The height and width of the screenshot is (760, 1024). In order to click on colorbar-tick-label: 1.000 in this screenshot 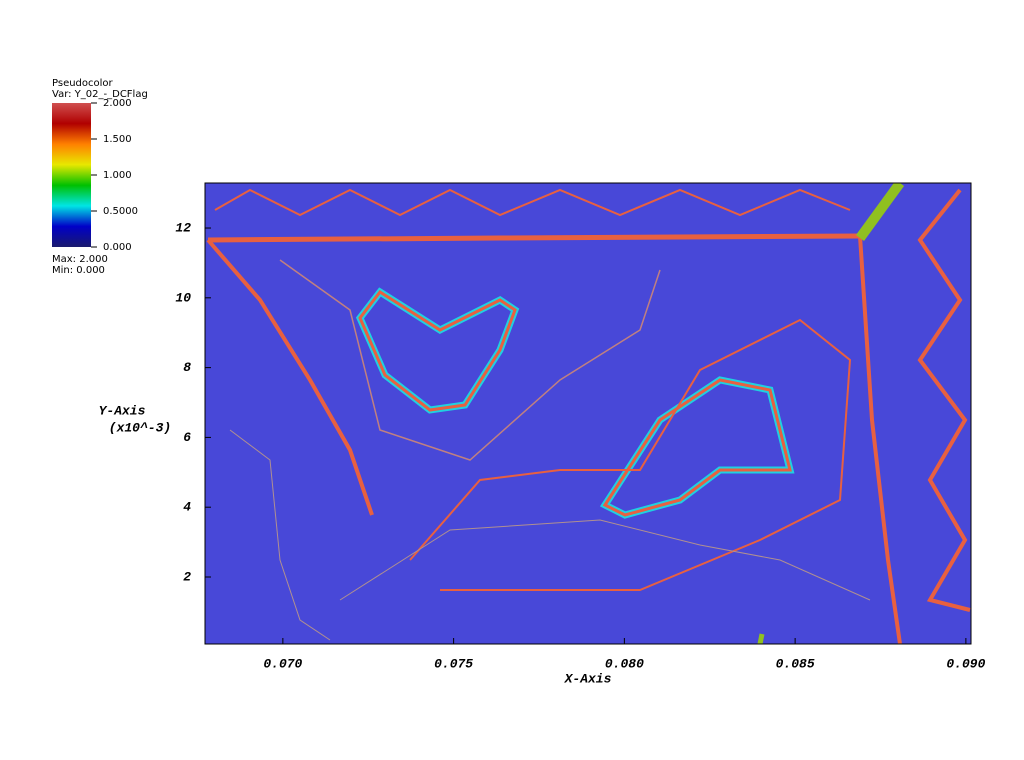, I will do `click(117, 175)`.